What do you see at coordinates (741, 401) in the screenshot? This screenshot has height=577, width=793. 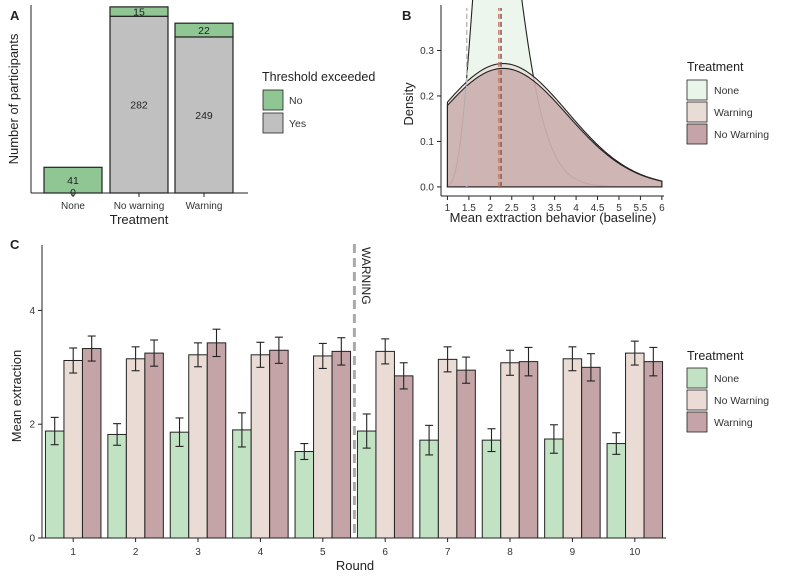 I see `chart-c-legend-label-no-warning: No Warning` at bounding box center [741, 401].